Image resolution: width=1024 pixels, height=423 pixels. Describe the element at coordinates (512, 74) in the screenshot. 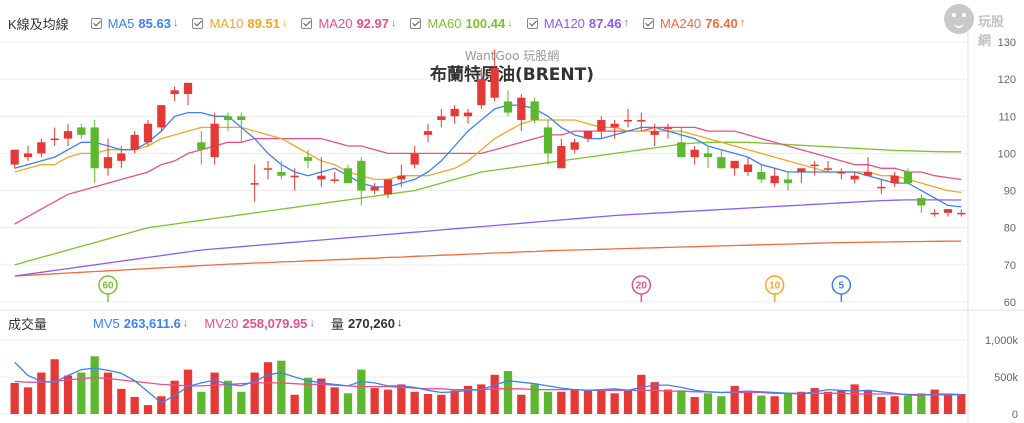

I see `chart-title: 布蘭特原油(BRENT)` at that location.